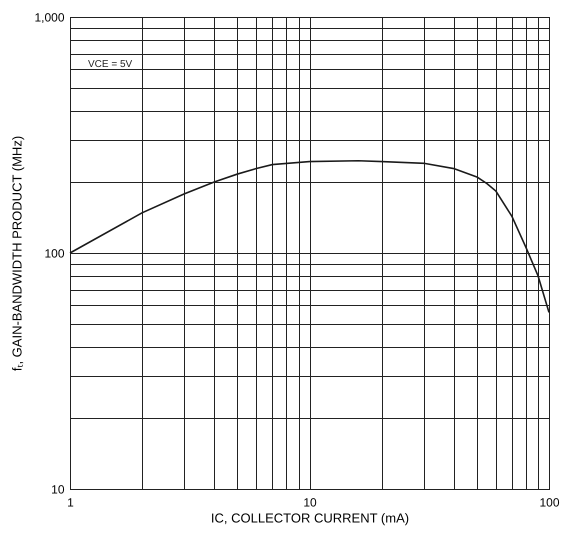  Describe the element at coordinates (70, 503) in the screenshot. I see `x-tick-label: 1` at that location.